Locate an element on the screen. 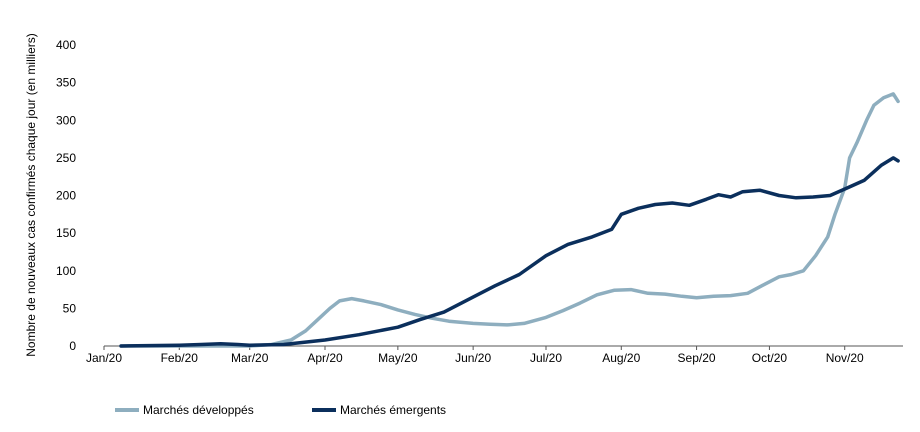 Image resolution: width=920 pixels, height=432 pixels. x-tick-label: Jun/20 is located at coordinates (473, 358).